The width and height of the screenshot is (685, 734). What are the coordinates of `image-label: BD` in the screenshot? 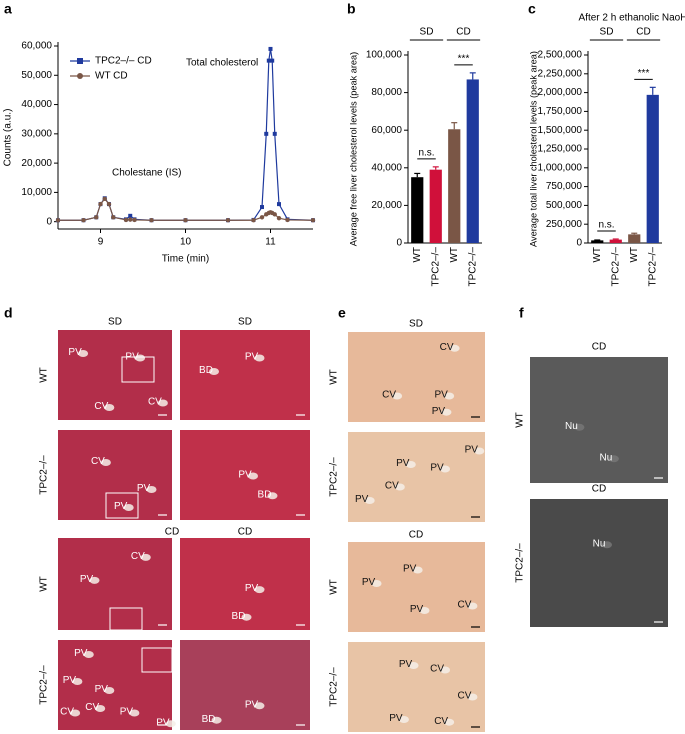 It's located at (239, 616).